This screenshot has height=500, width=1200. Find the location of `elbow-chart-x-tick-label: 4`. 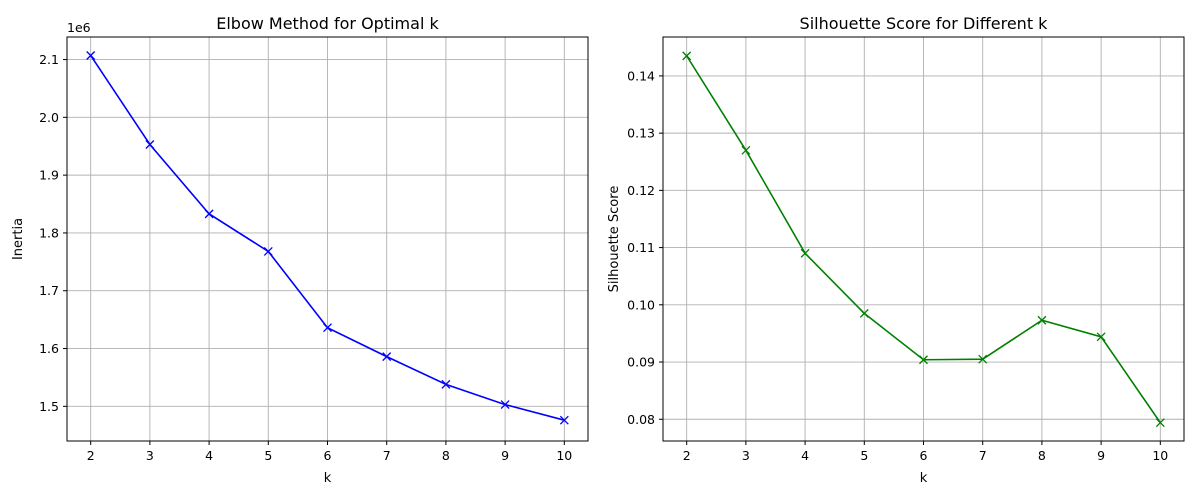

elbow-chart-x-tick-label: 4 is located at coordinates (209, 455).